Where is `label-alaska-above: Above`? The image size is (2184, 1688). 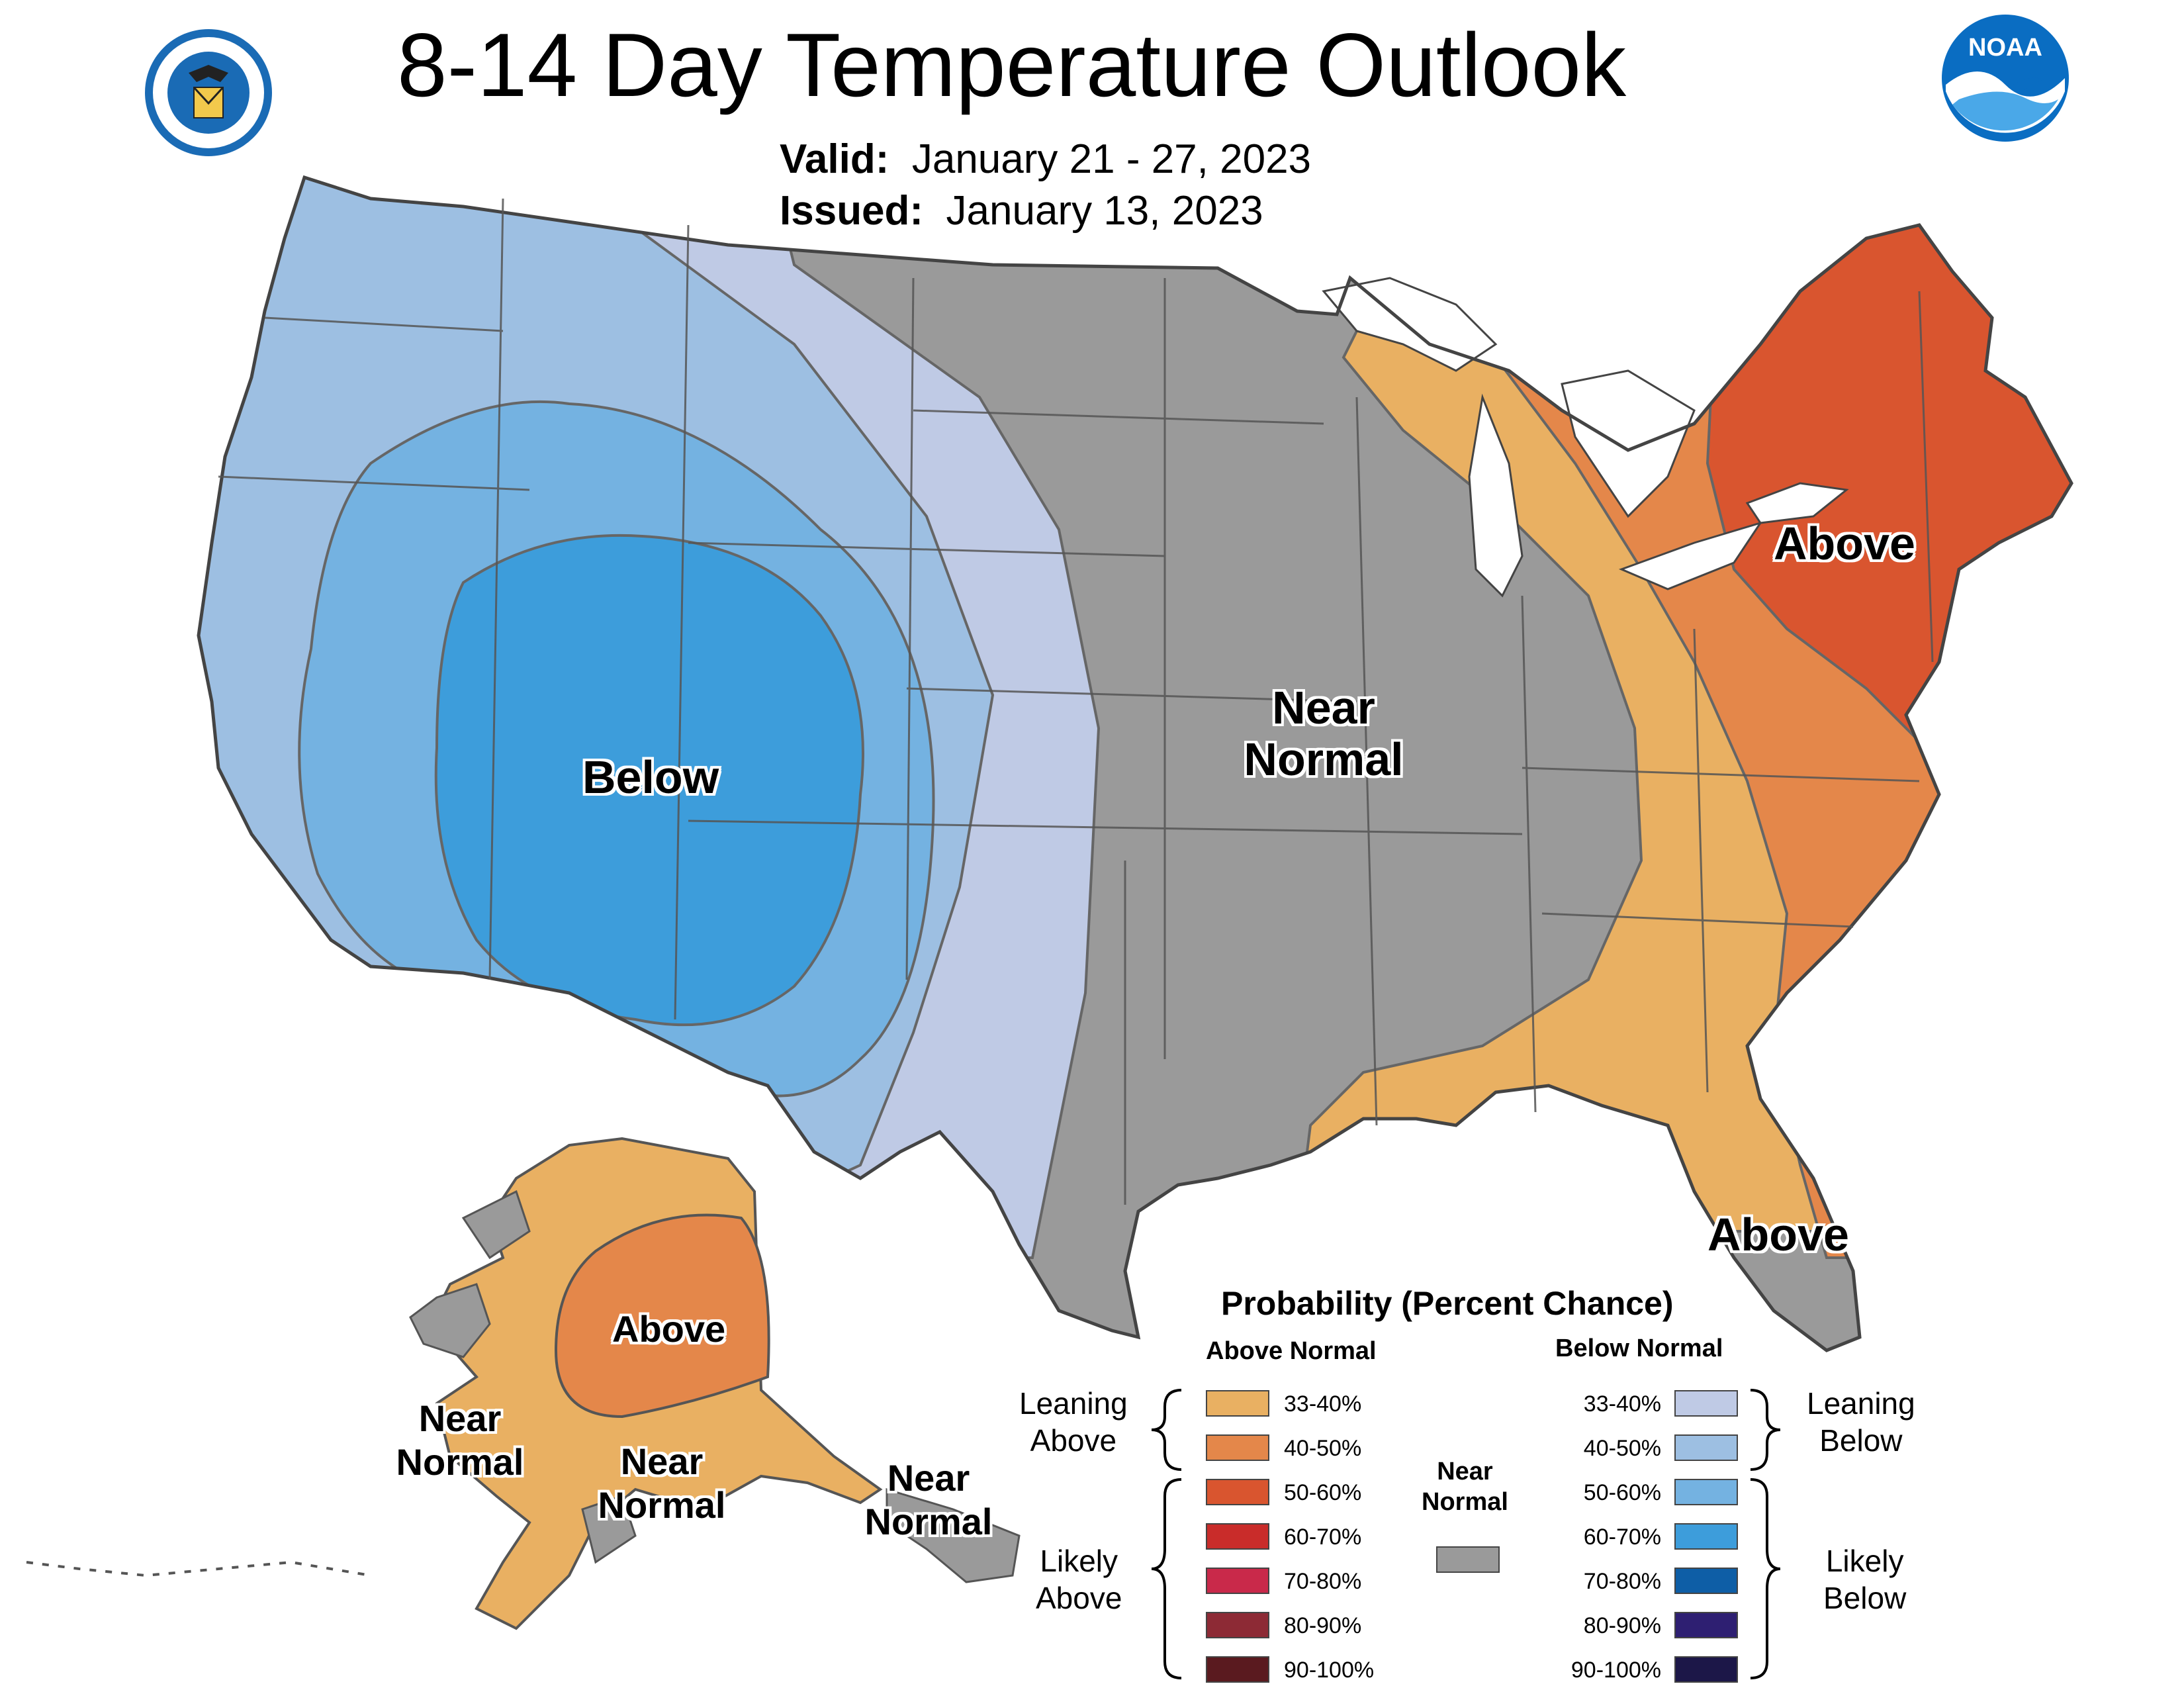
label-alaska-above: Above is located at coordinates (669, 1329).